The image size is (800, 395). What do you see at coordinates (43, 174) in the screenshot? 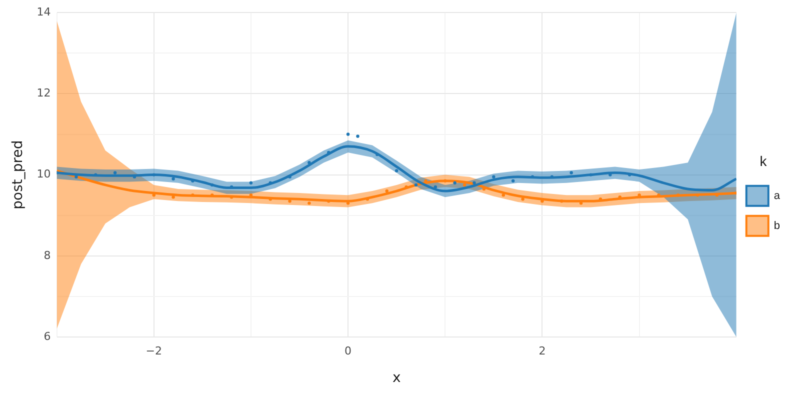
I see `y-tick-label: 10` at bounding box center [43, 174].